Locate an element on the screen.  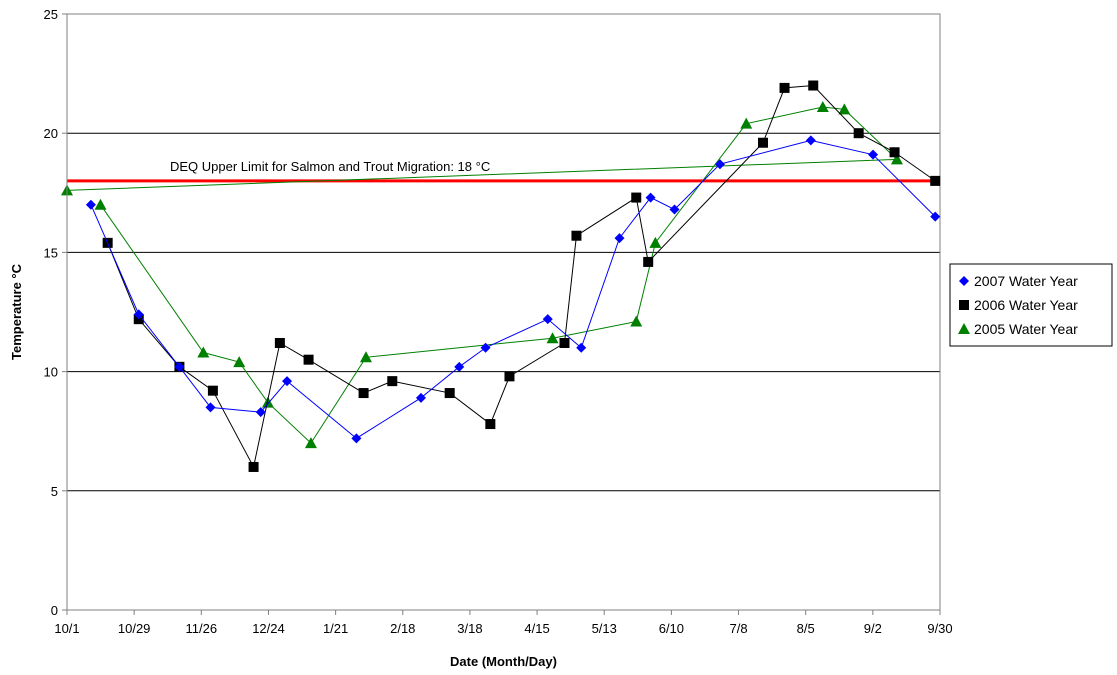
x-tick-label: 8/5 is located at coordinates (806, 628).